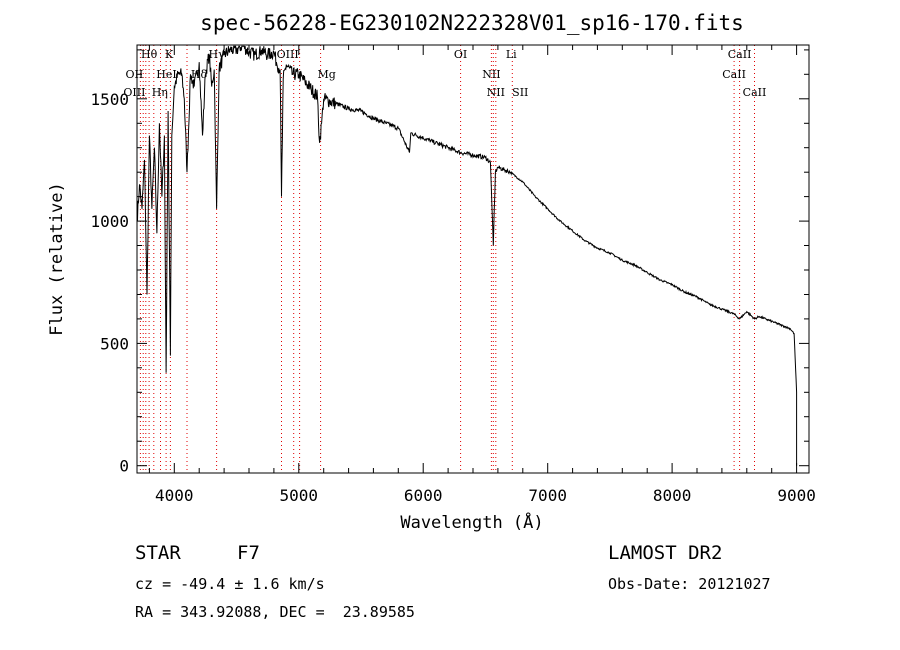 The height and width of the screenshot is (650, 900). I want to click on x-tick-label: 9000, so click(796, 495).